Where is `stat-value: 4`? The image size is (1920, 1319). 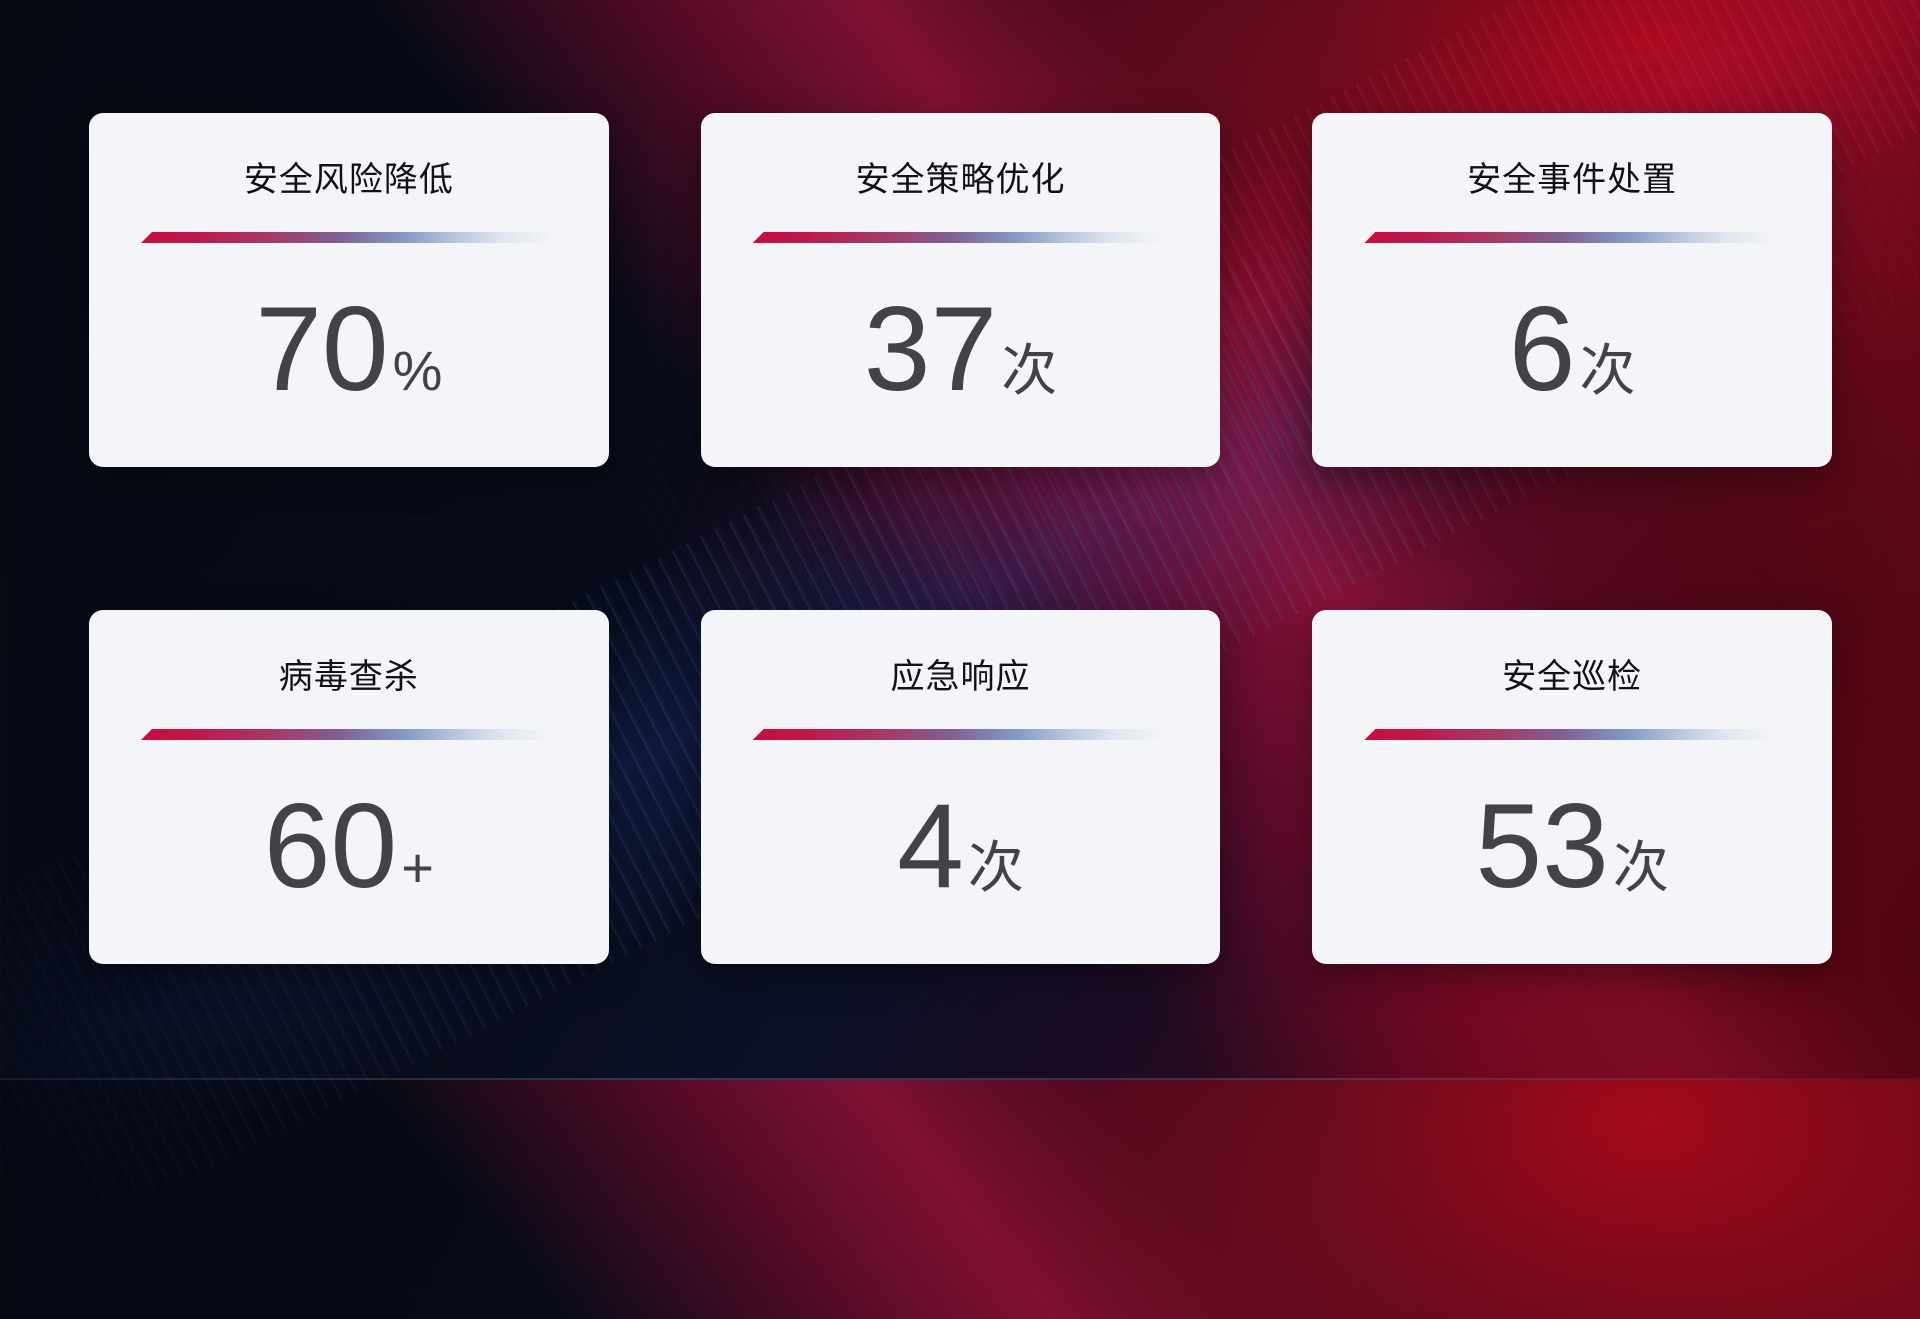
stat-value: 4 is located at coordinates (930, 846).